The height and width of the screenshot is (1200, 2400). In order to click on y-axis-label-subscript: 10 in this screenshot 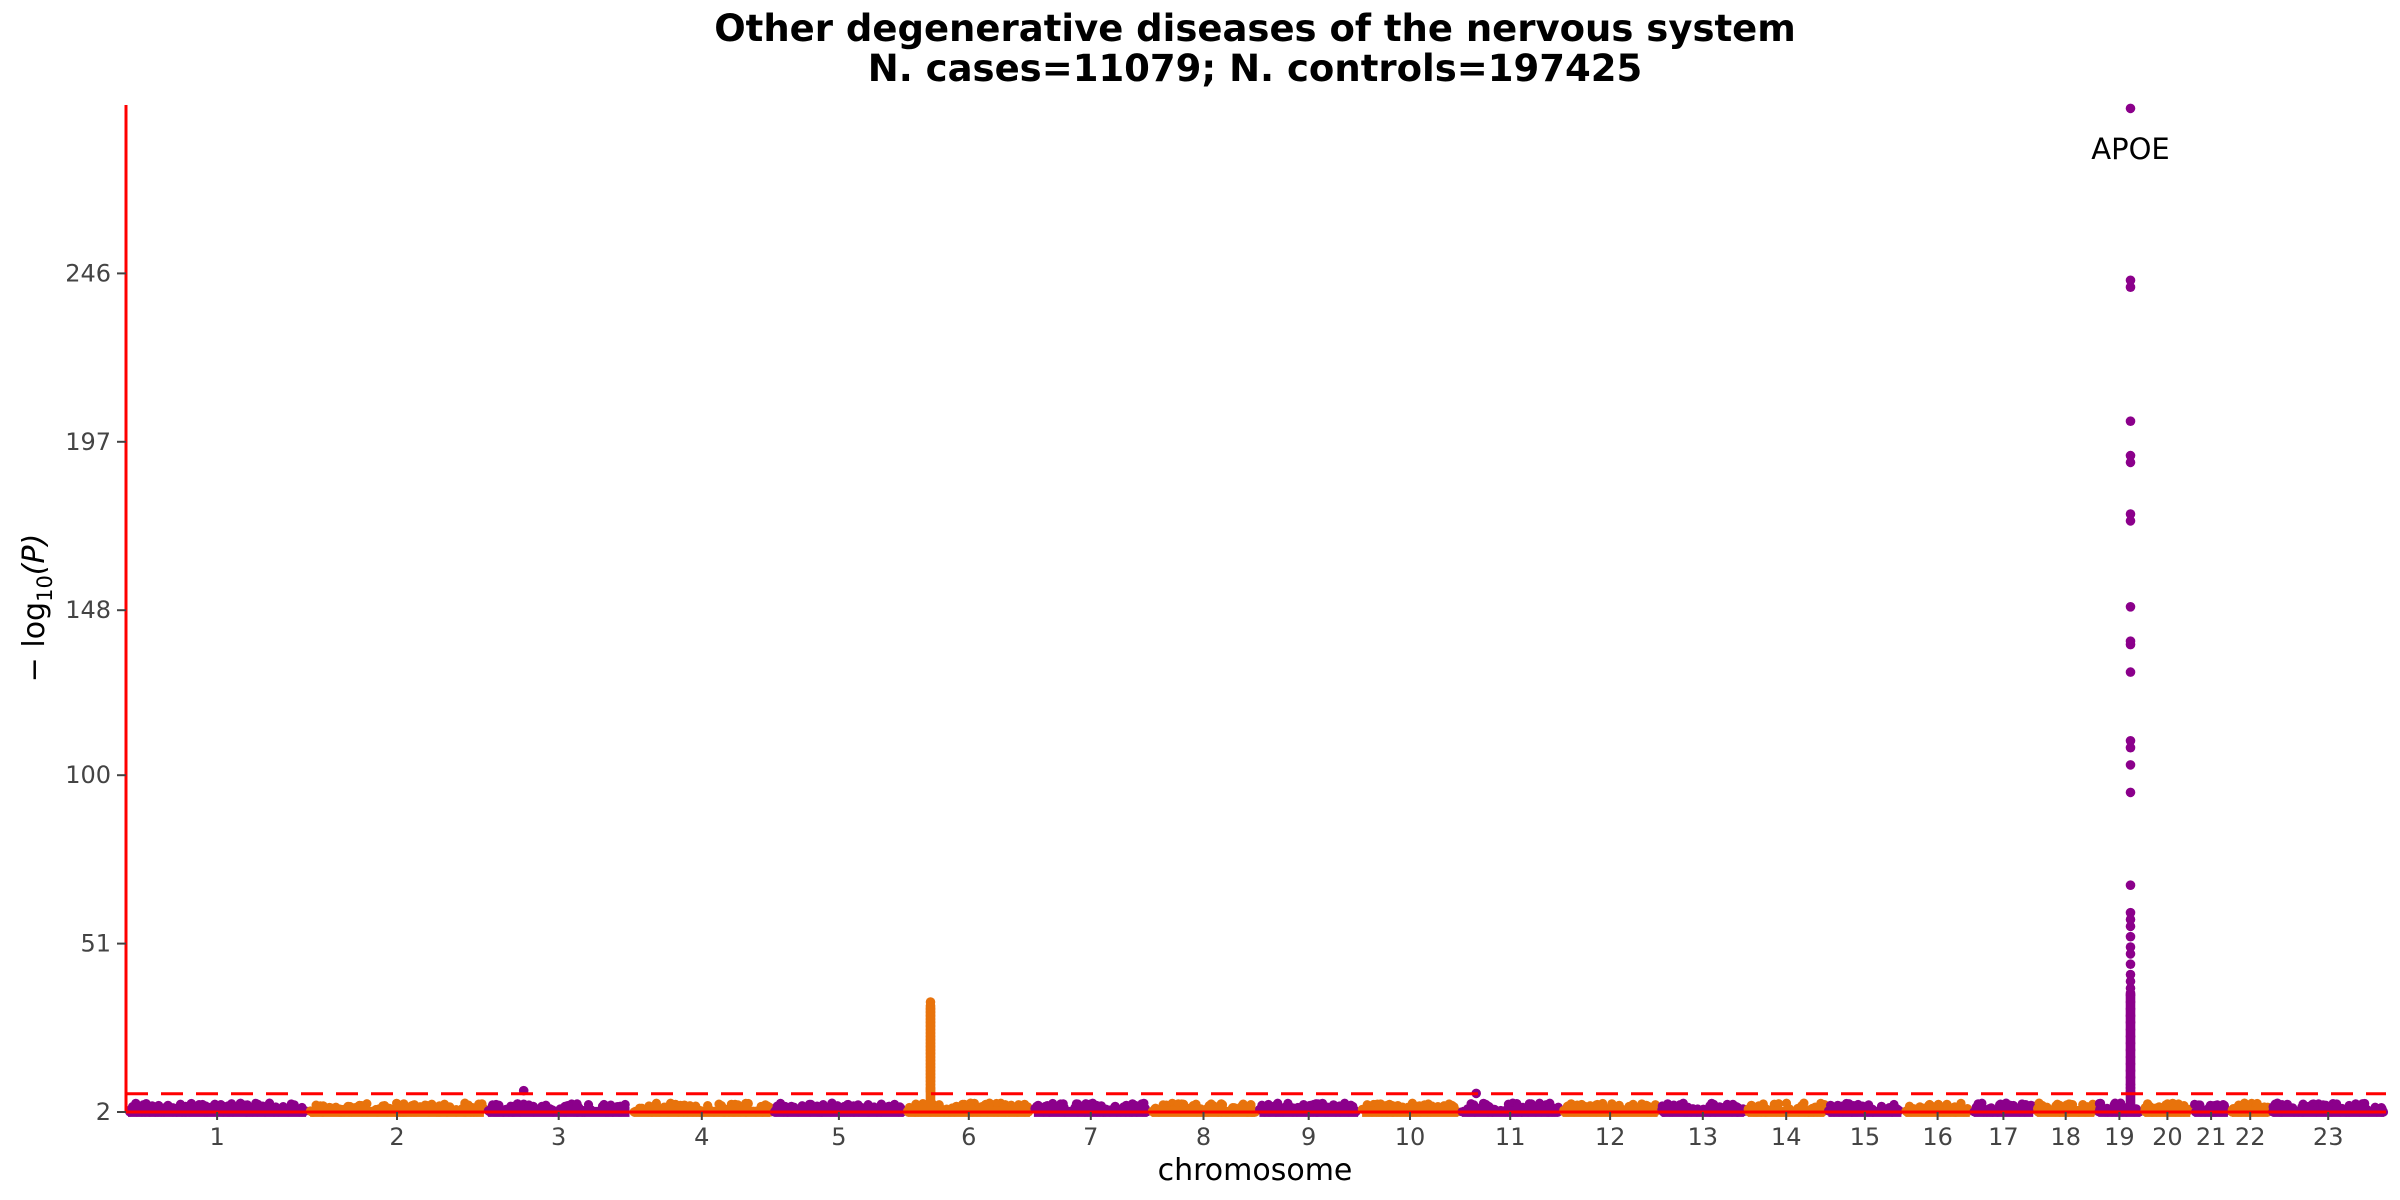, I will do `click(45, 588)`.